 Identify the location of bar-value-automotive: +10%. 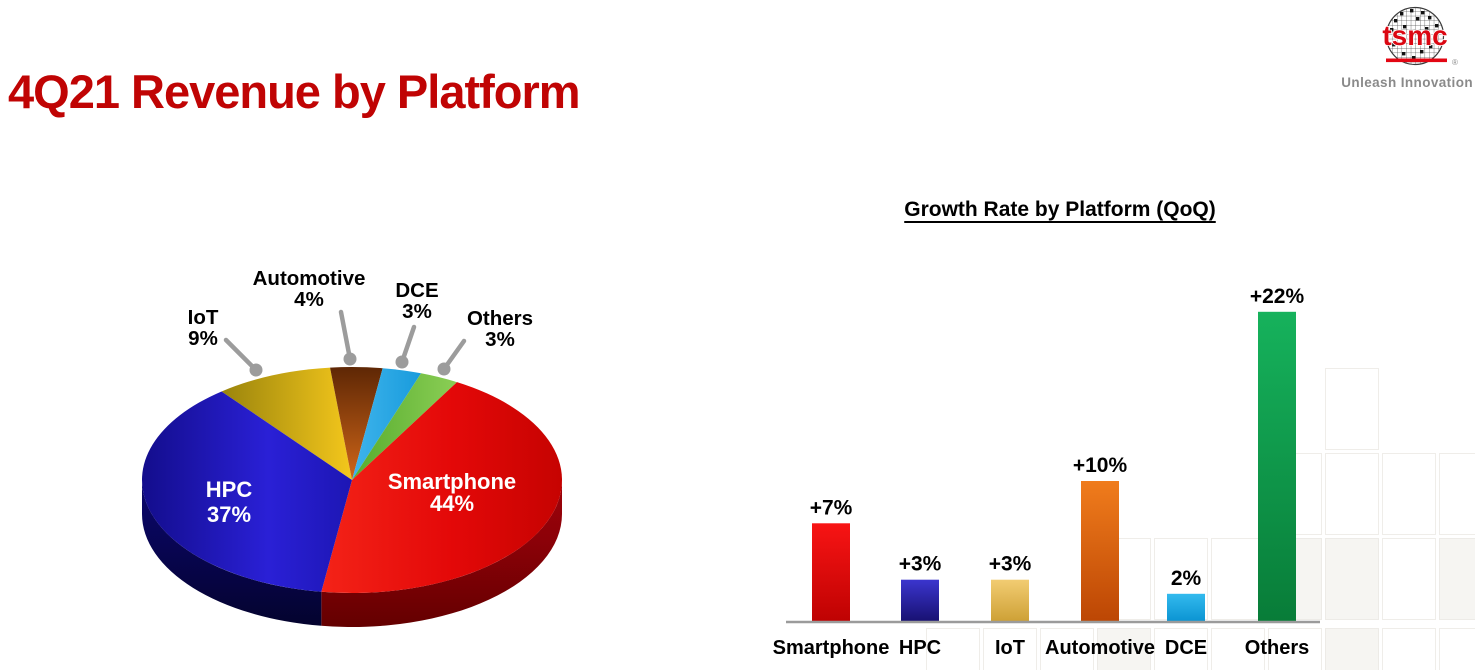
(1100, 465).